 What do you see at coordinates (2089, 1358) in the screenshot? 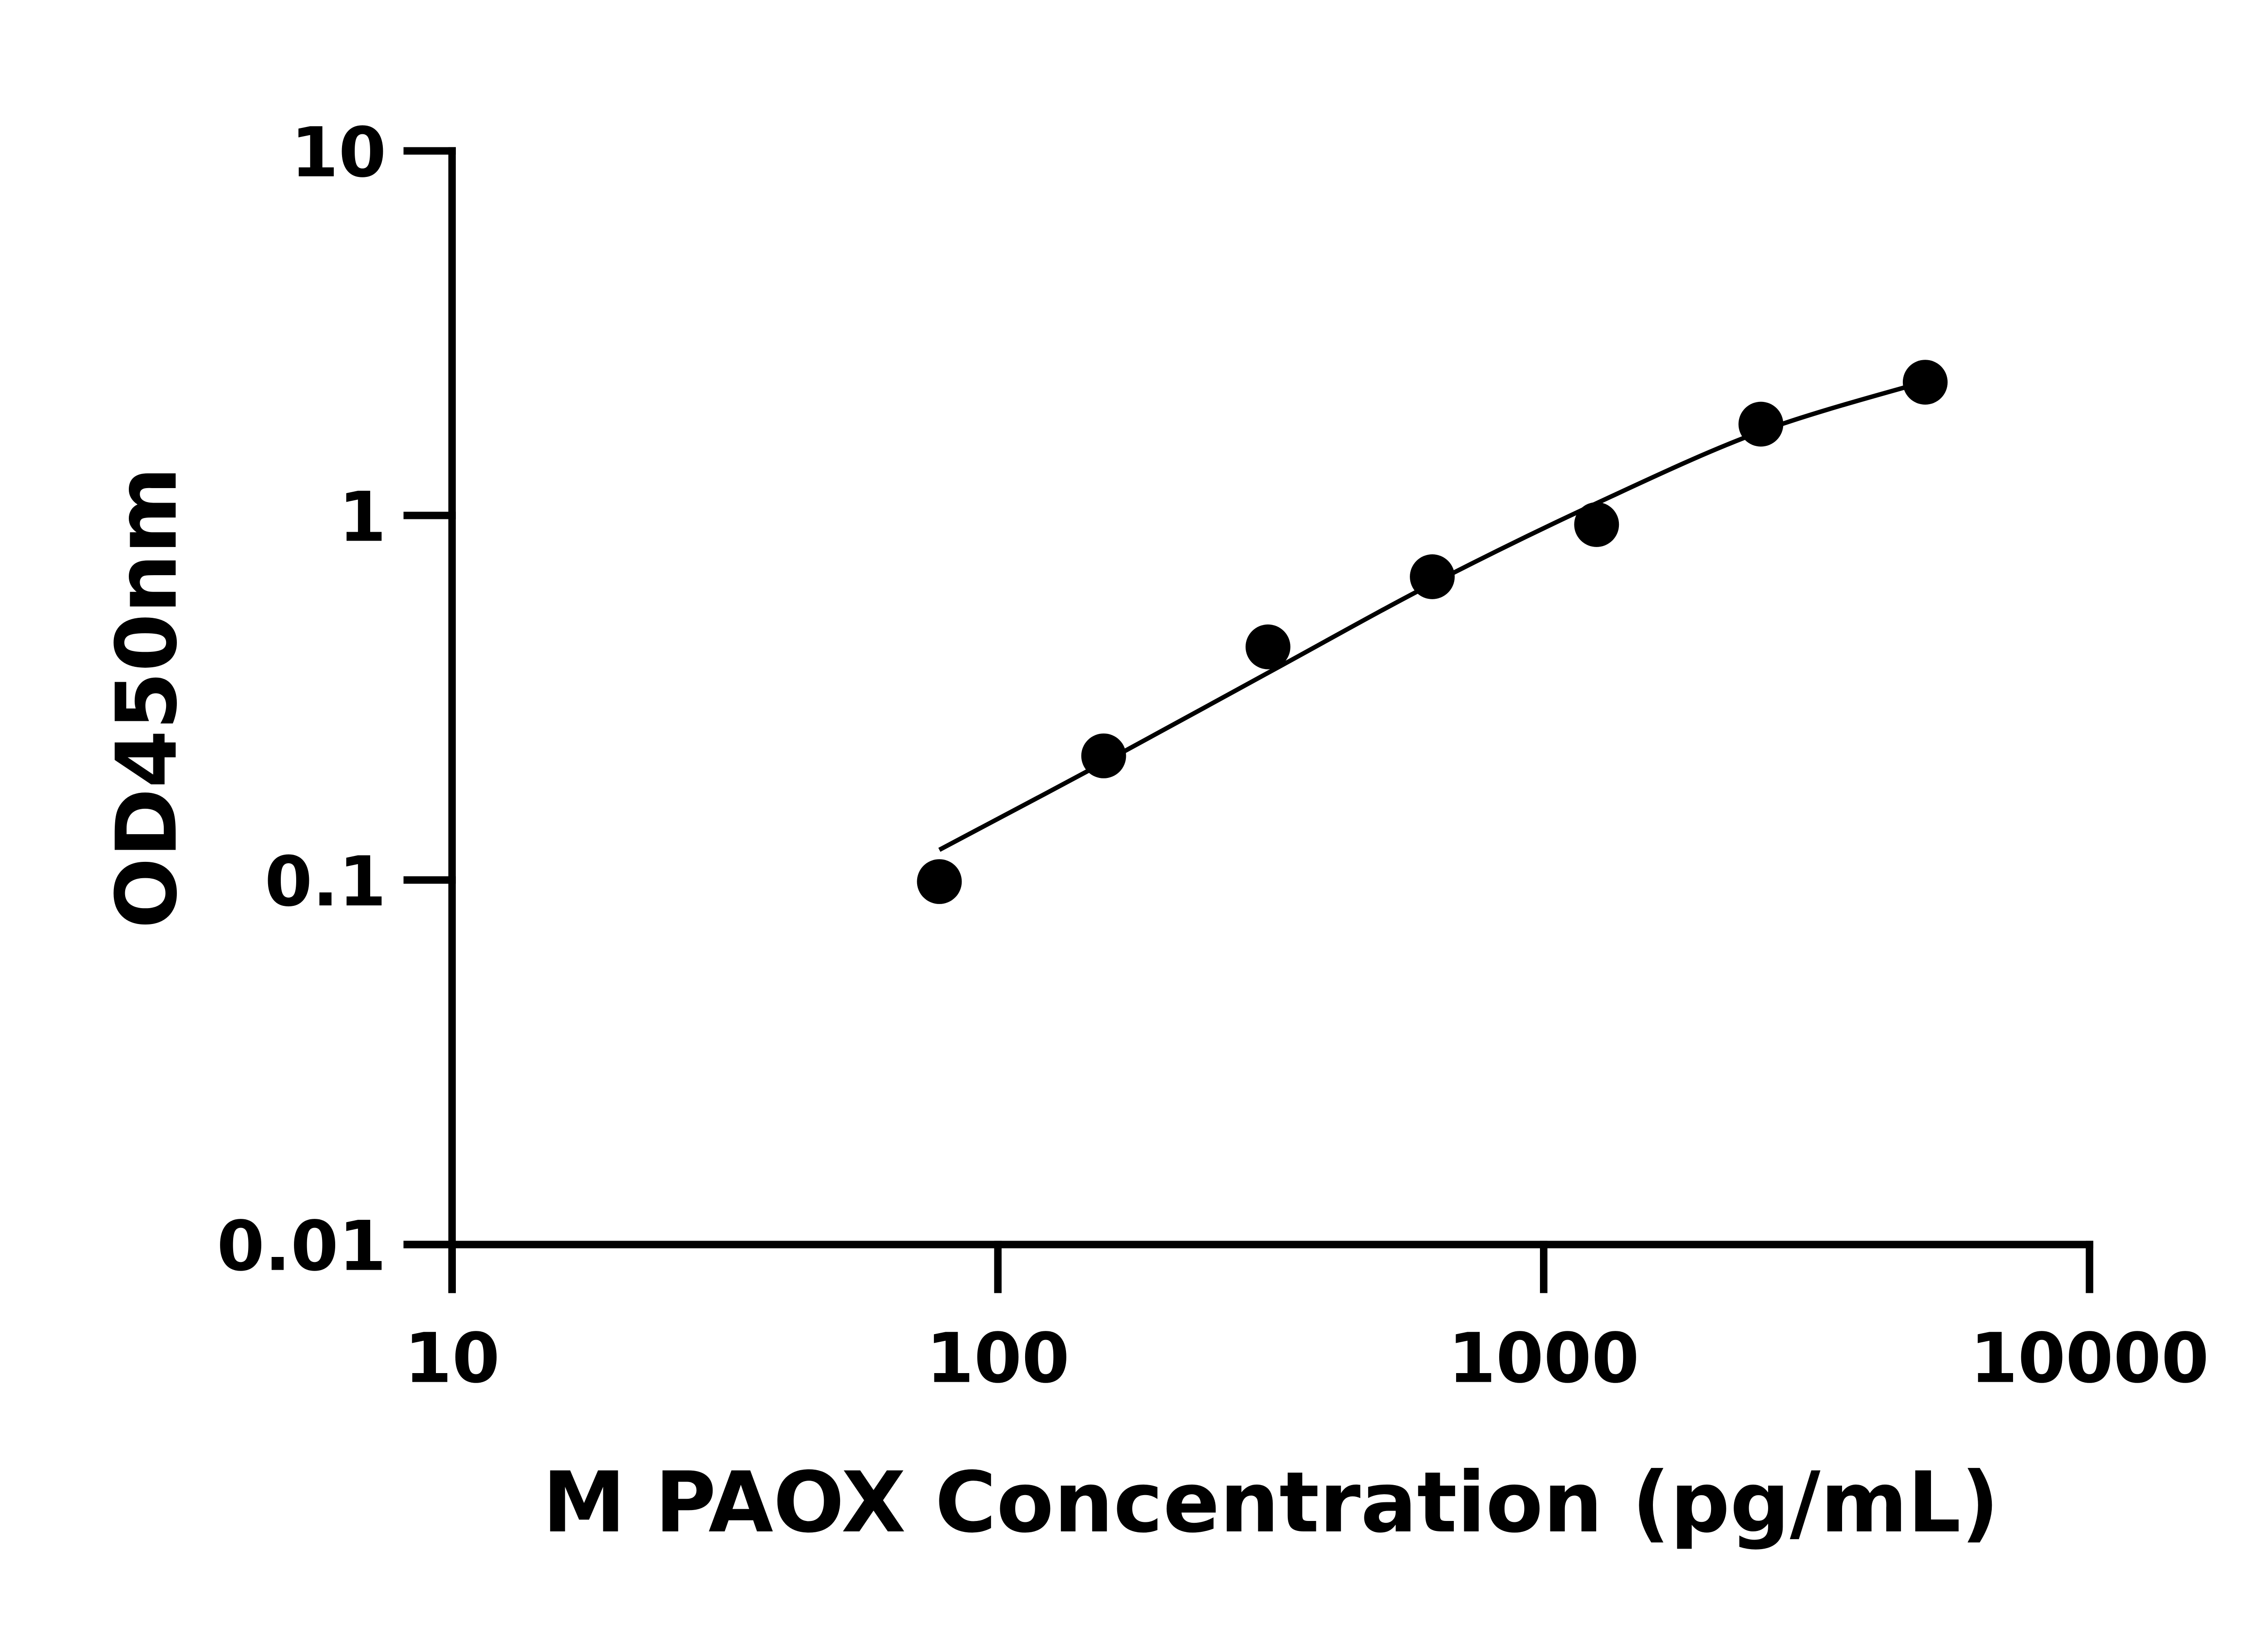
I see `x-tick-label: 10000` at bounding box center [2089, 1358].